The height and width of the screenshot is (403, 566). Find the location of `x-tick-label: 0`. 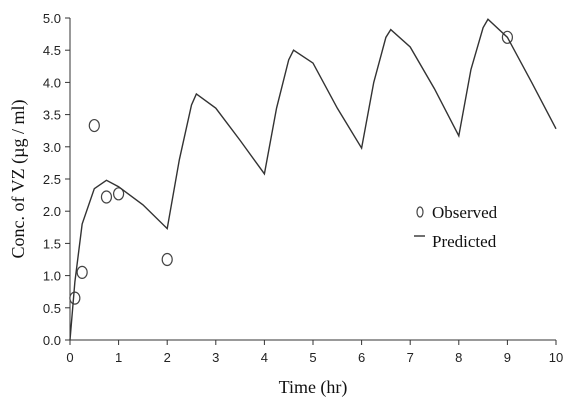

x-tick-label: 0 is located at coordinates (69, 357).